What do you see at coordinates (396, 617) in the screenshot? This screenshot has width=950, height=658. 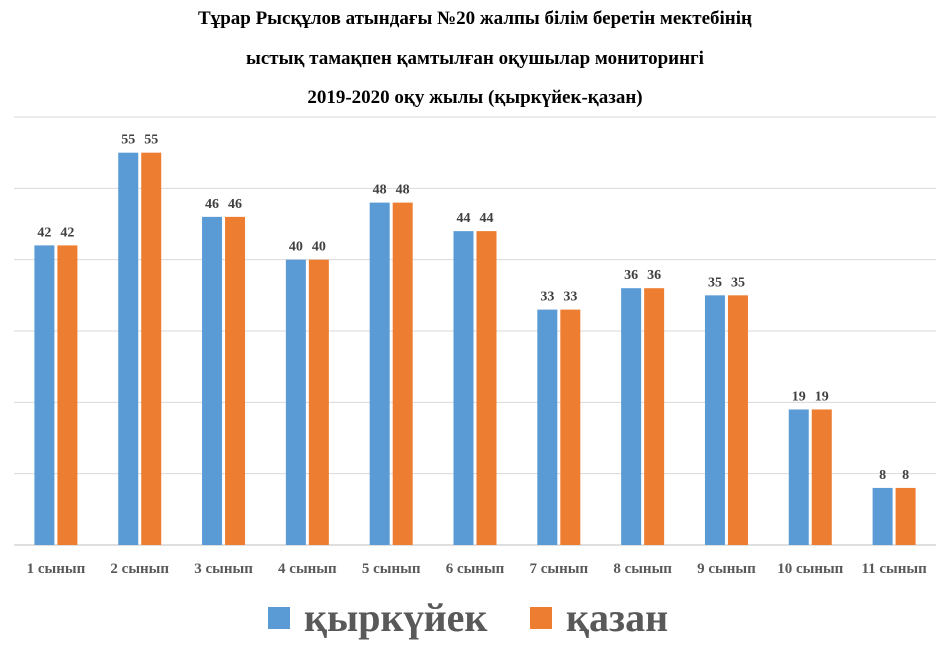 I see `legend-label-september: қыркүйек` at bounding box center [396, 617].